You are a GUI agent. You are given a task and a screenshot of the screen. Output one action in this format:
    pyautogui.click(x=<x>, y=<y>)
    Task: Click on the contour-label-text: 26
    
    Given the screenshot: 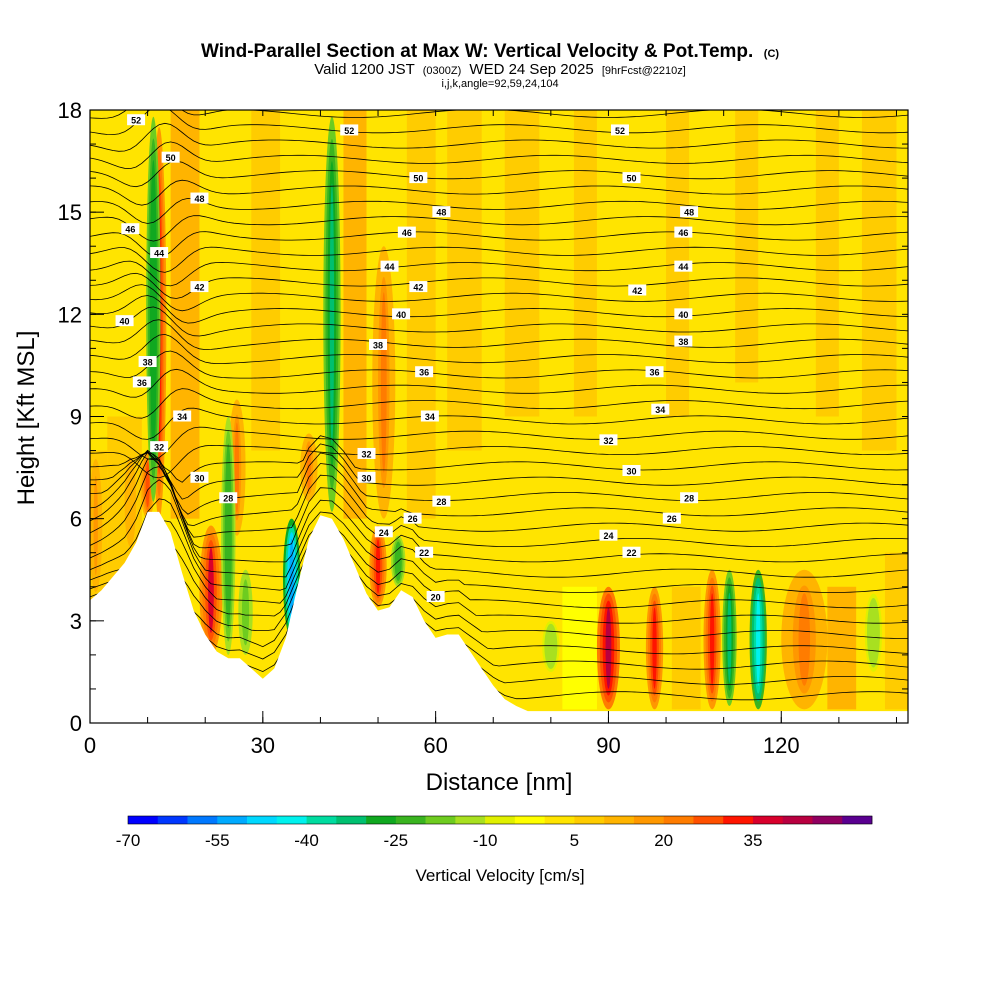 What is the action you would take?
    pyautogui.click(x=413, y=519)
    